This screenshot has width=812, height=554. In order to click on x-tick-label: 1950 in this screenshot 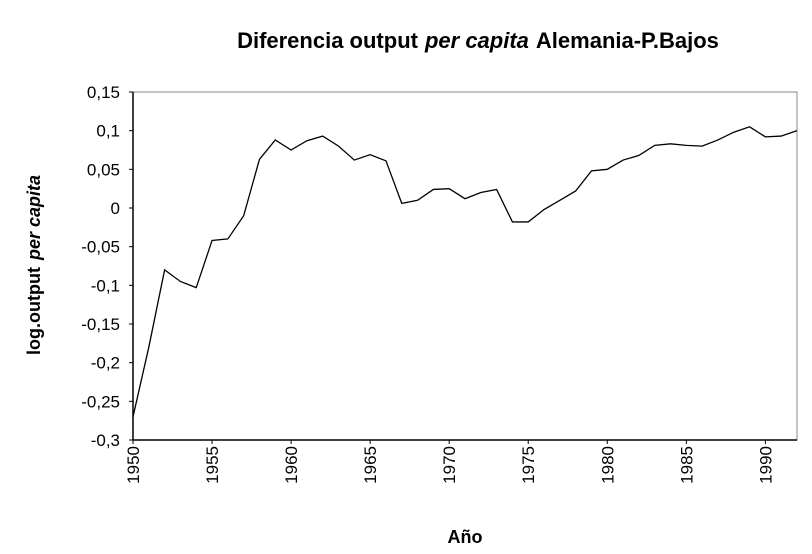, I will do `click(133, 465)`.